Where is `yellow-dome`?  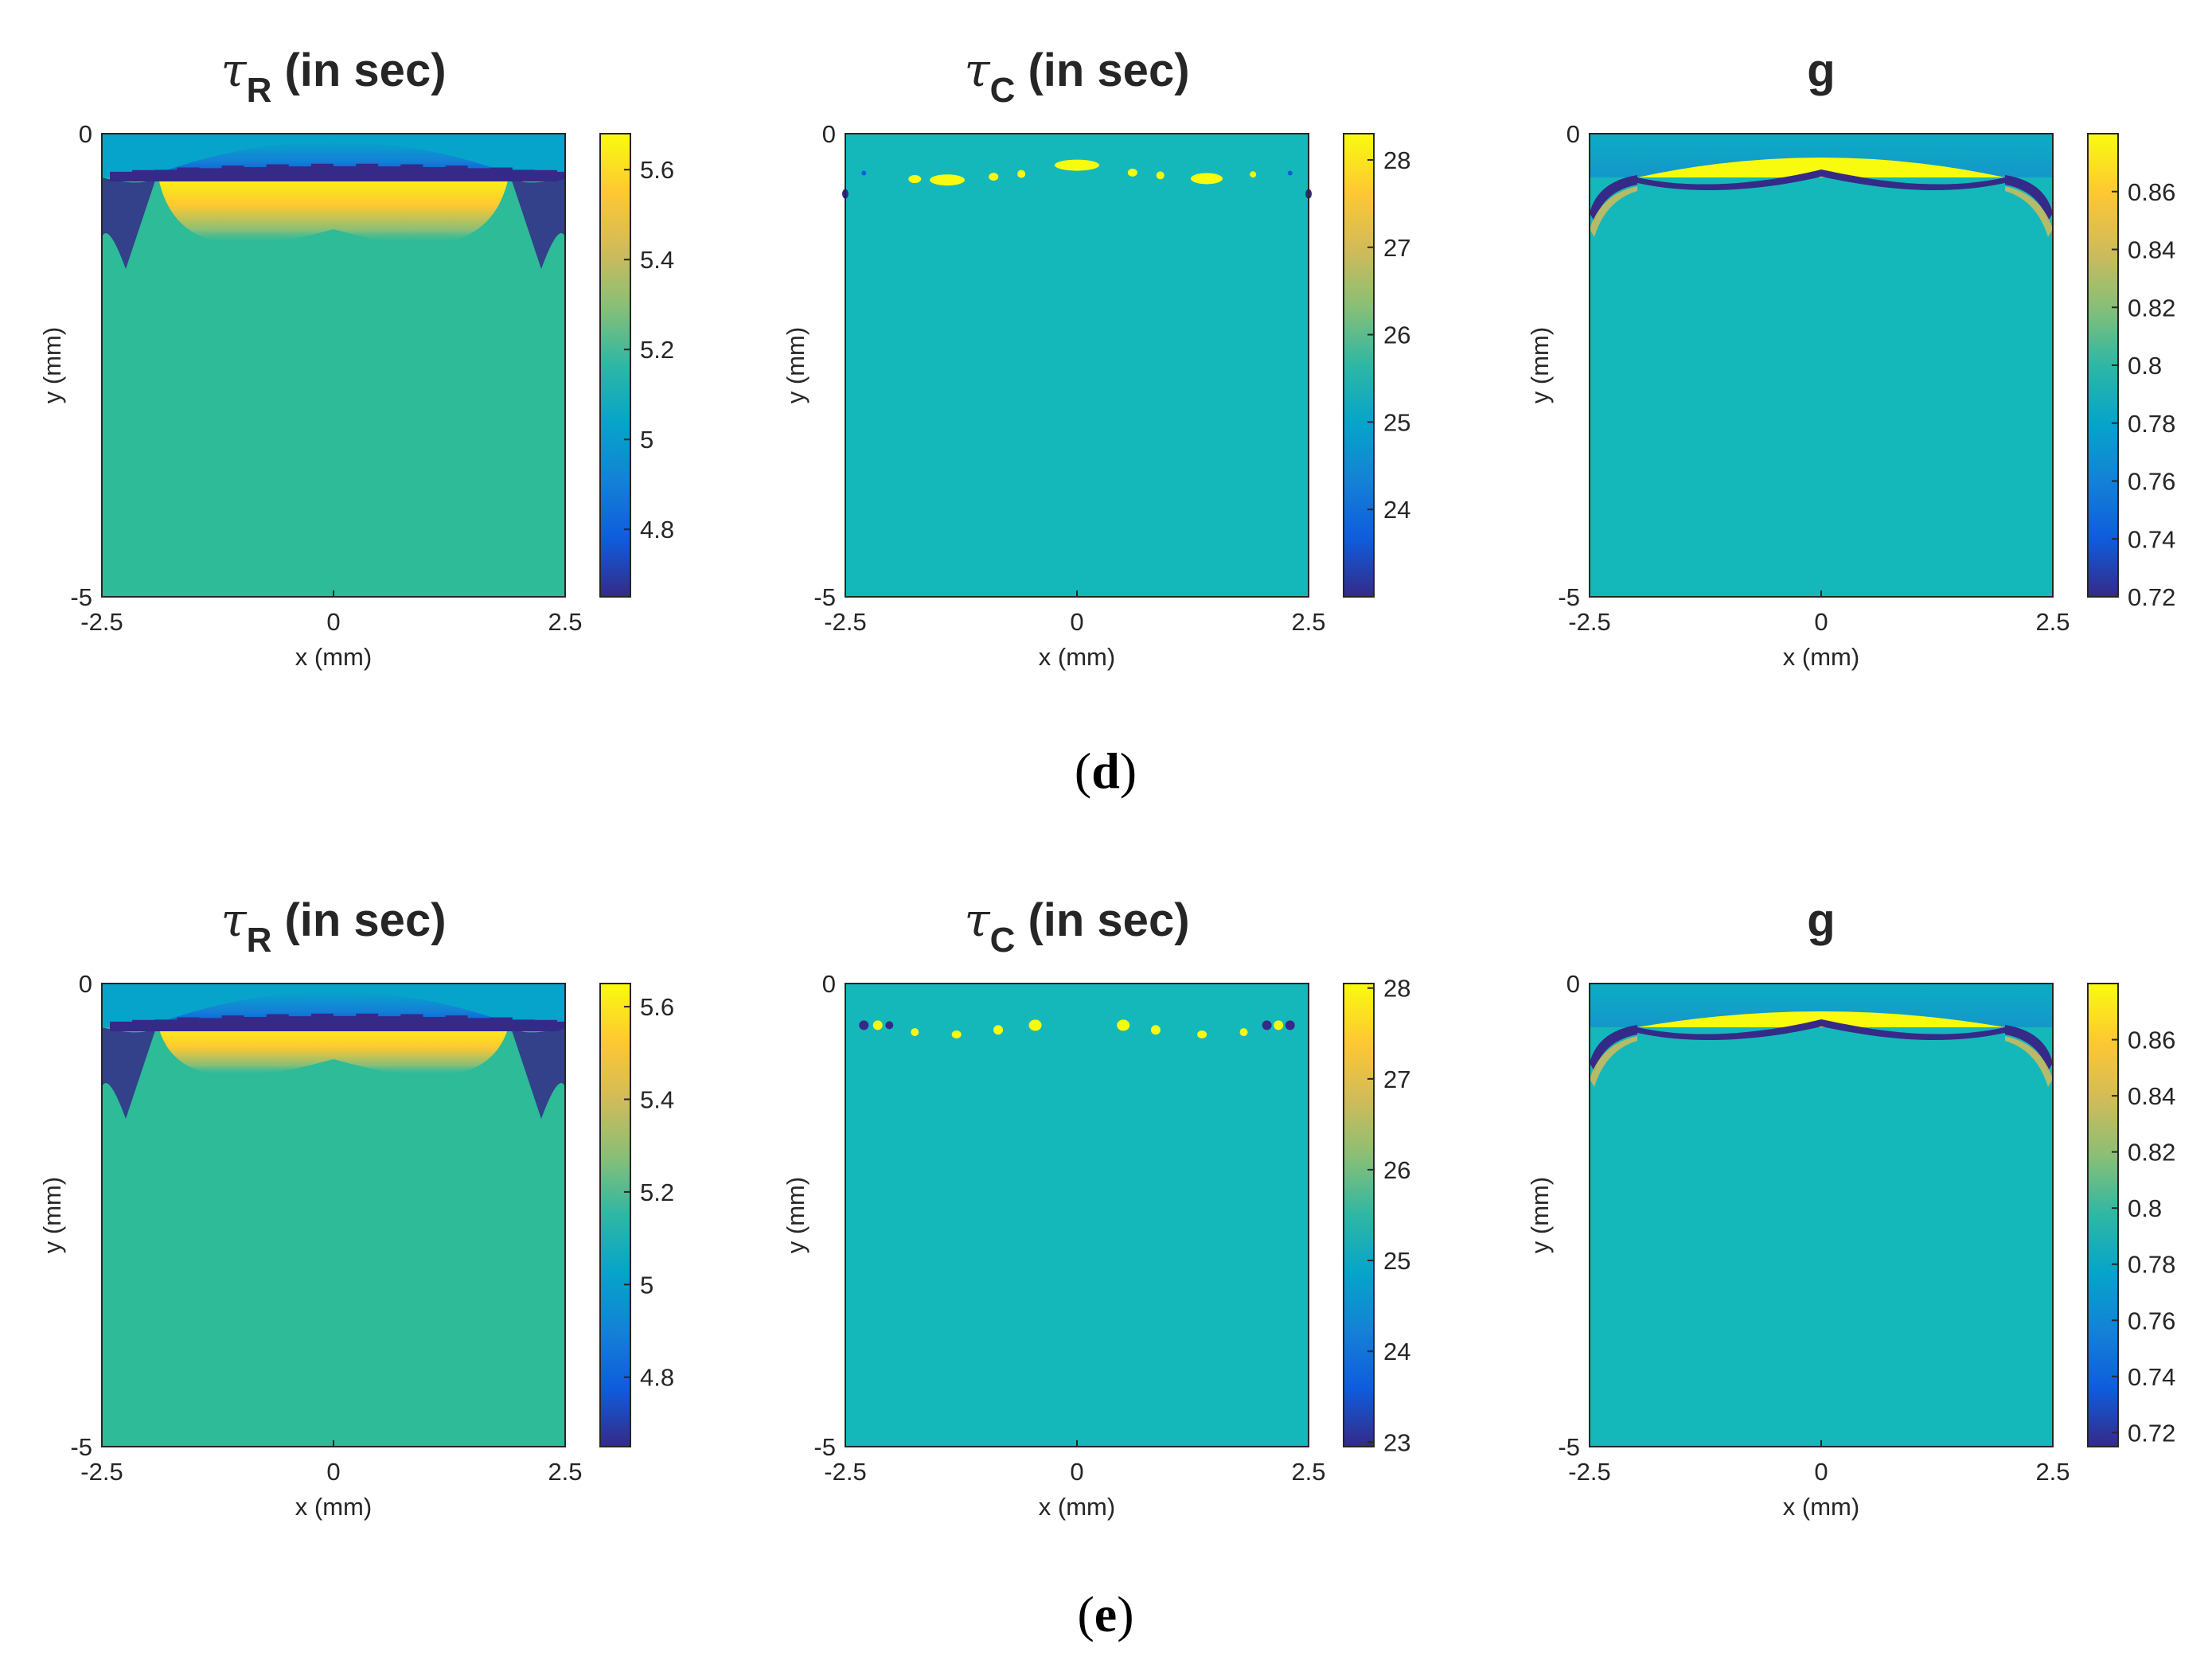
yellow-dome is located at coordinates (1821, 167).